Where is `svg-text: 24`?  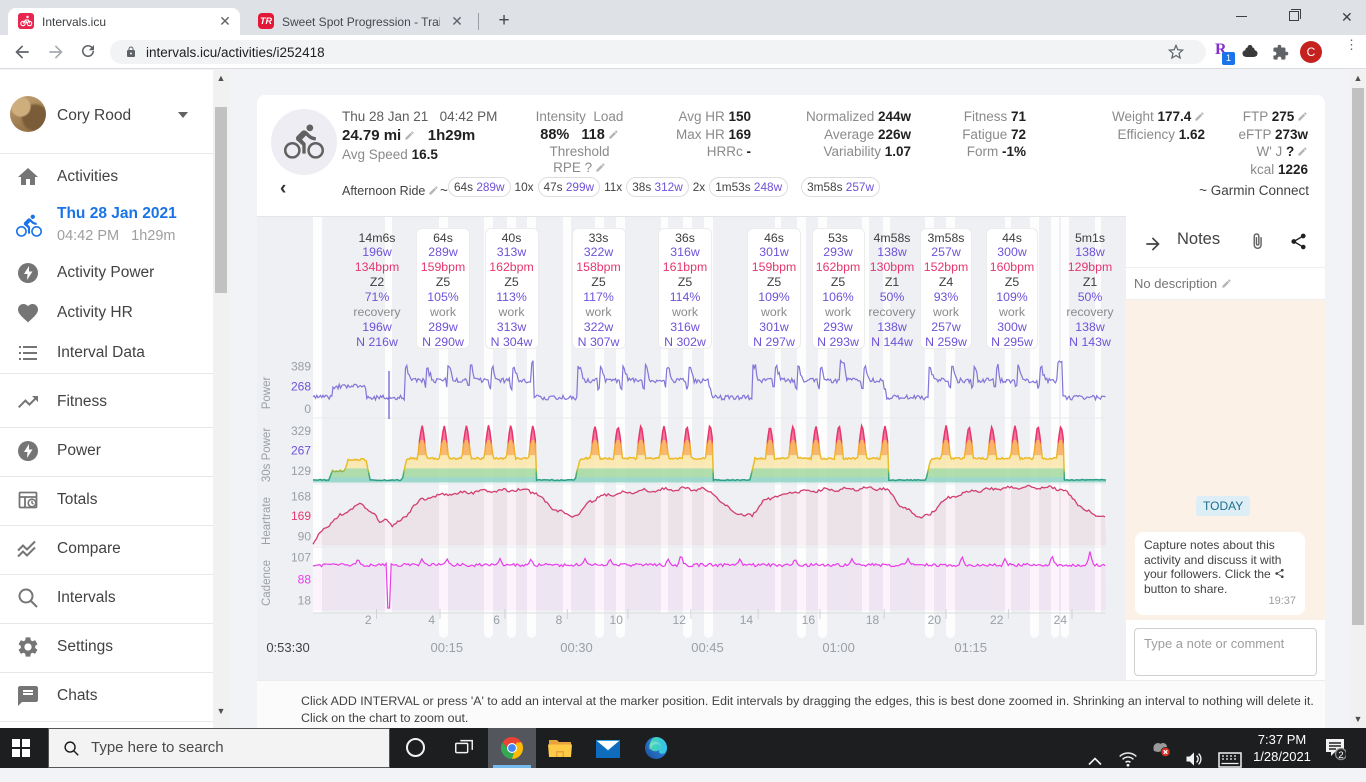 svg-text: 24 is located at coordinates (1061, 620).